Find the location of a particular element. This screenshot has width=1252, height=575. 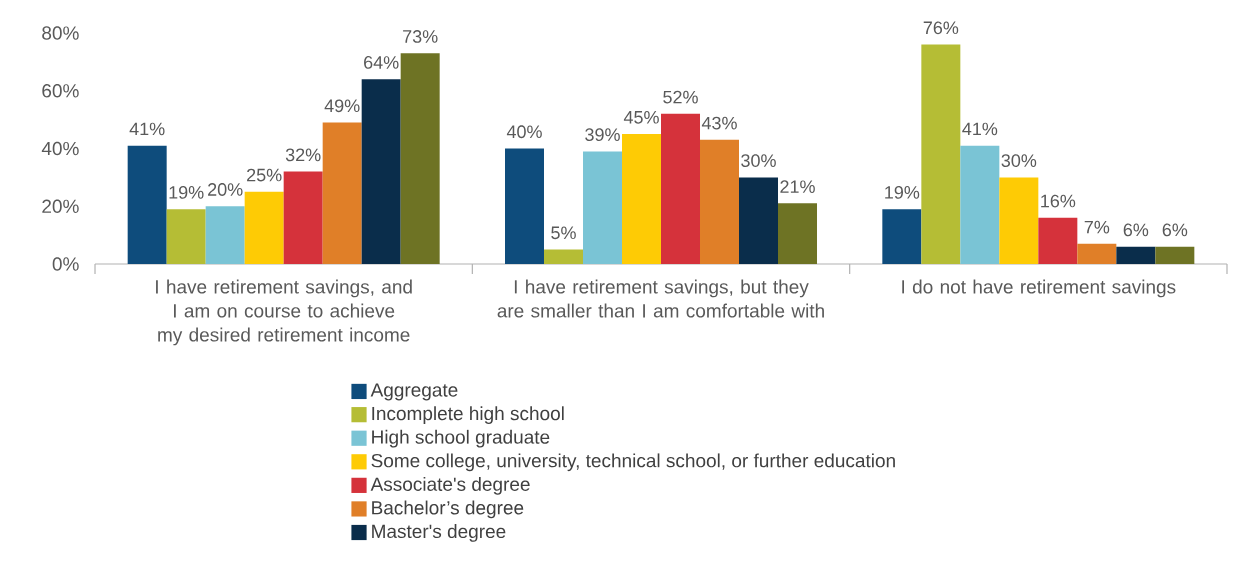

legend-label: Bachelor’s degree is located at coordinates (448, 509).